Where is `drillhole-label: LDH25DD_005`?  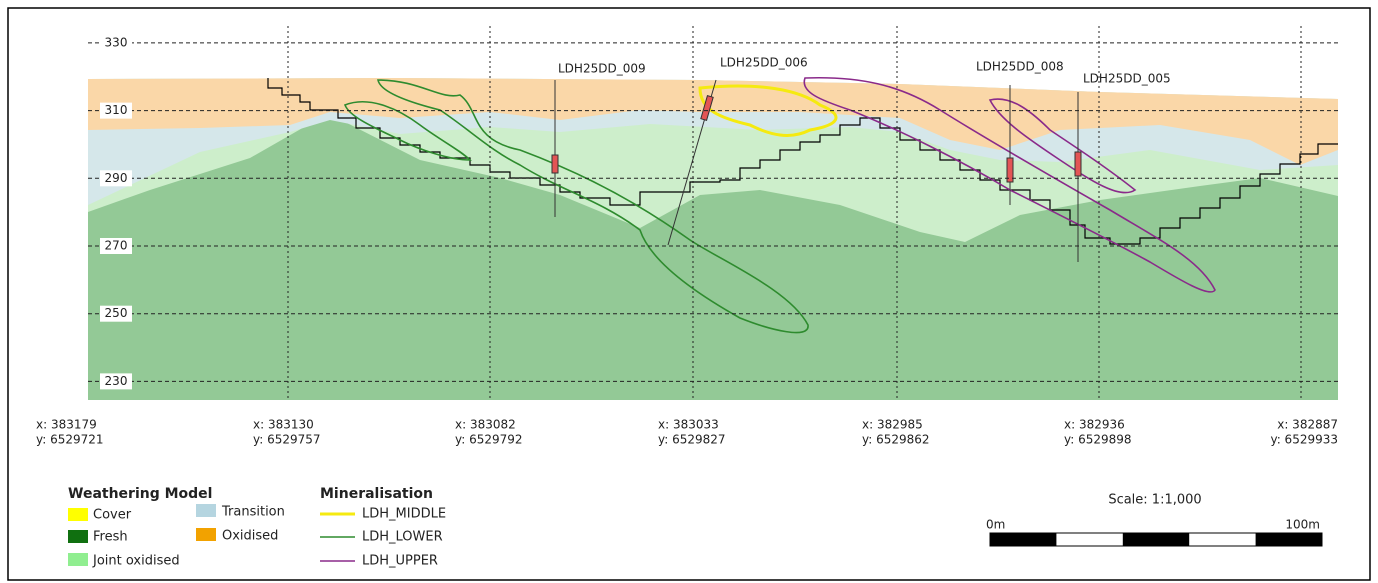 drillhole-label: LDH25DD_005 is located at coordinates (1127, 79).